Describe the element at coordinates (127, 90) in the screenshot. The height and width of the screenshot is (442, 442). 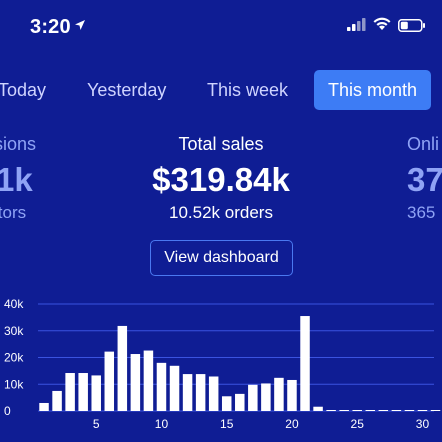
I see `tab-yesterday: Yesterday` at that location.